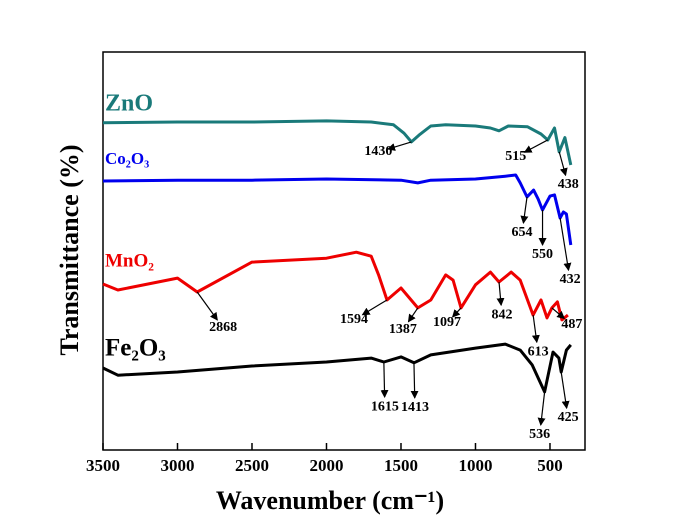 Image resolution: width=680 pixels, height=529 pixels. I want to click on peak-label: 1594, so click(354, 319).